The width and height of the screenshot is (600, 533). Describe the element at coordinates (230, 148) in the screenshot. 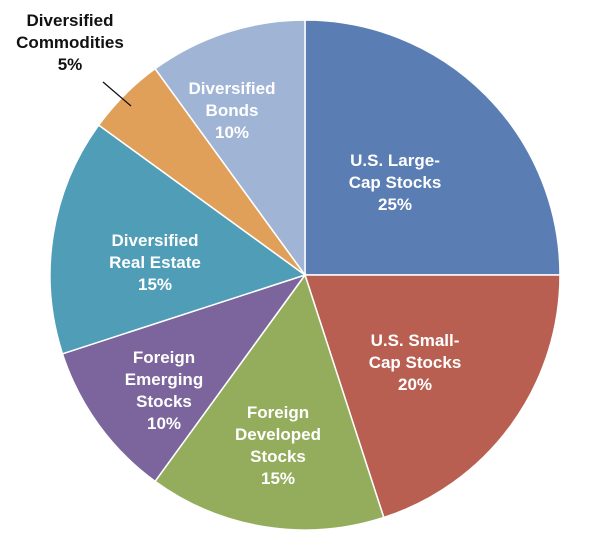

I see `pie-slice-diversified-bonds` at that location.